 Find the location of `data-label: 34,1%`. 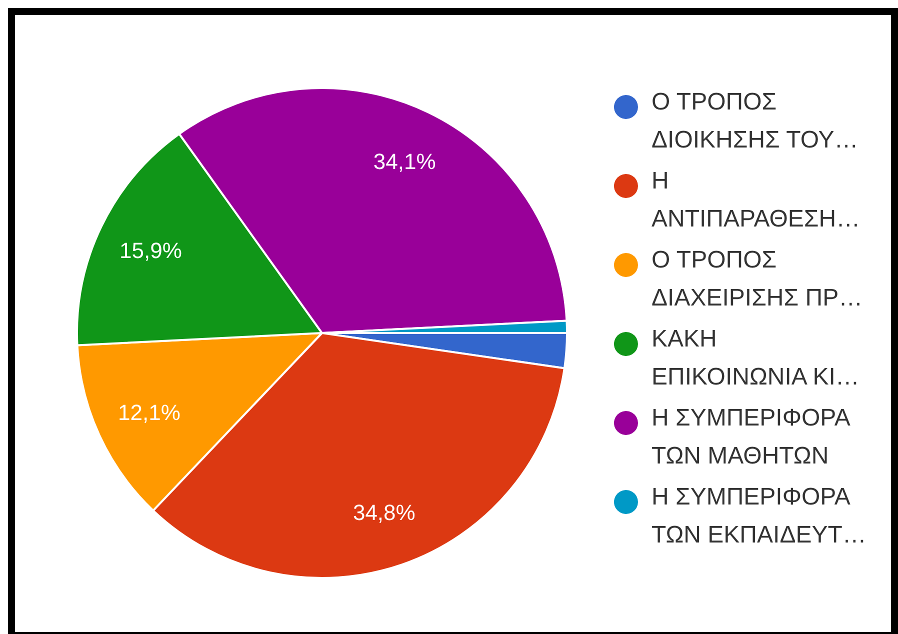

data-label: 34,1% is located at coordinates (404, 161).